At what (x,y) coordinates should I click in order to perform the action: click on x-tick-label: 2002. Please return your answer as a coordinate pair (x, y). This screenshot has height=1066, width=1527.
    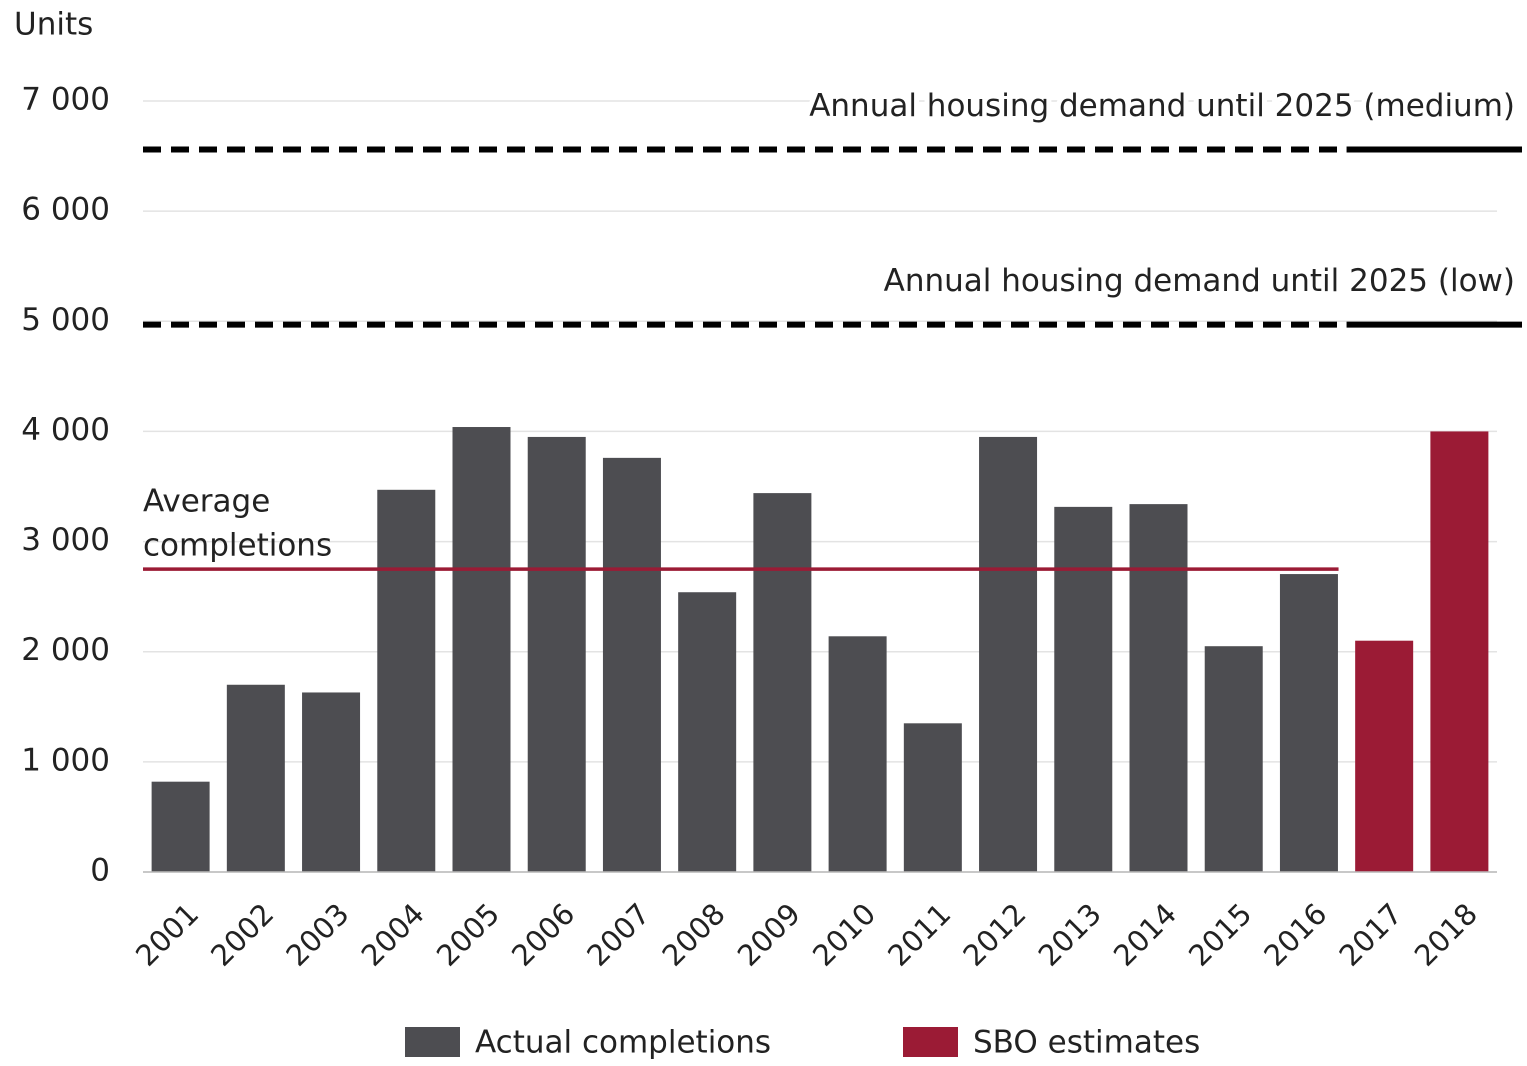
    Looking at the image, I should click on (242, 935).